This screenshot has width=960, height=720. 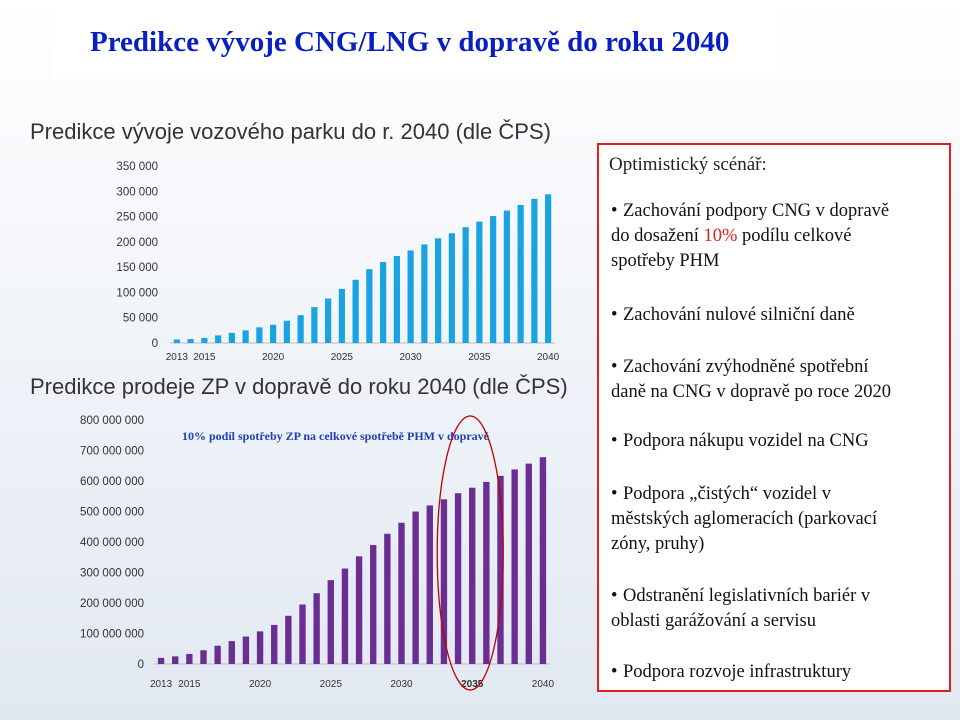 What do you see at coordinates (543, 560) in the screenshot?
I see `bar-2040` at bounding box center [543, 560].